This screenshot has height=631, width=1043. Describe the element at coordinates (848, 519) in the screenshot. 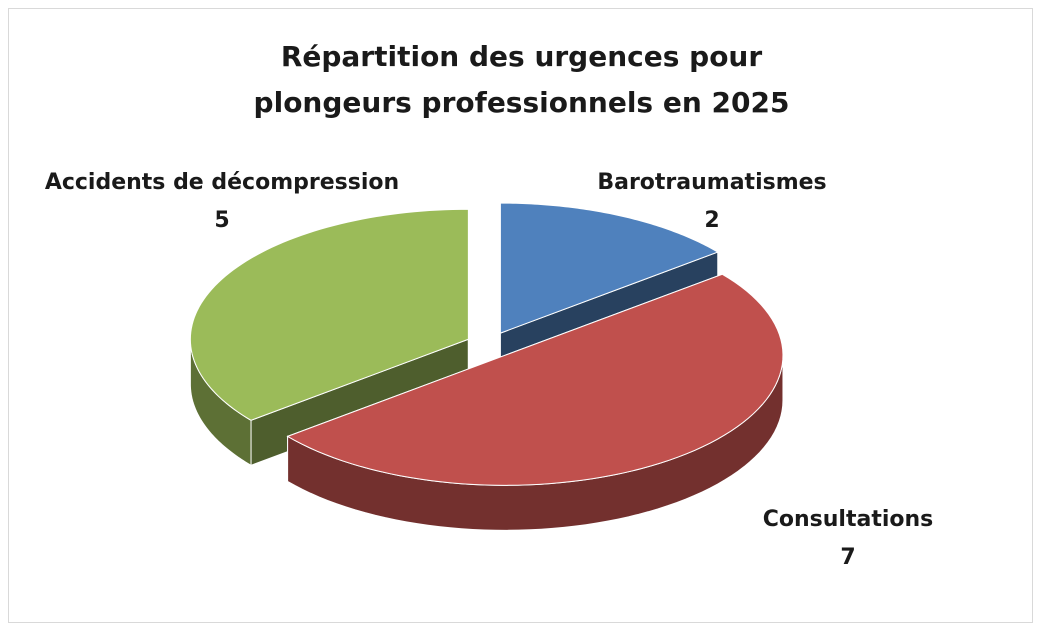

I see `data-label-name: Consultations` at that location.